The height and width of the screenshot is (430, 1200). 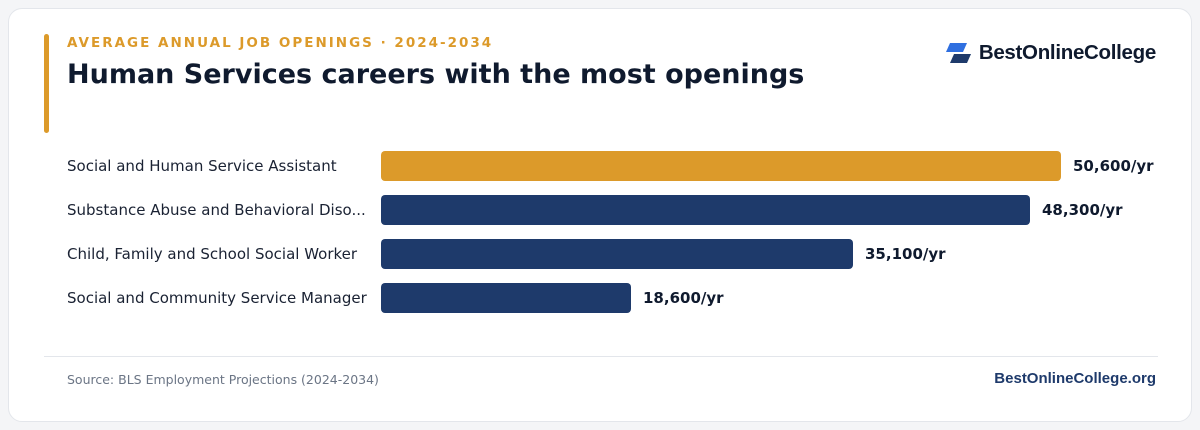 What do you see at coordinates (683, 298) in the screenshot?
I see `value-label: 18,600/yr` at bounding box center [683, 298].